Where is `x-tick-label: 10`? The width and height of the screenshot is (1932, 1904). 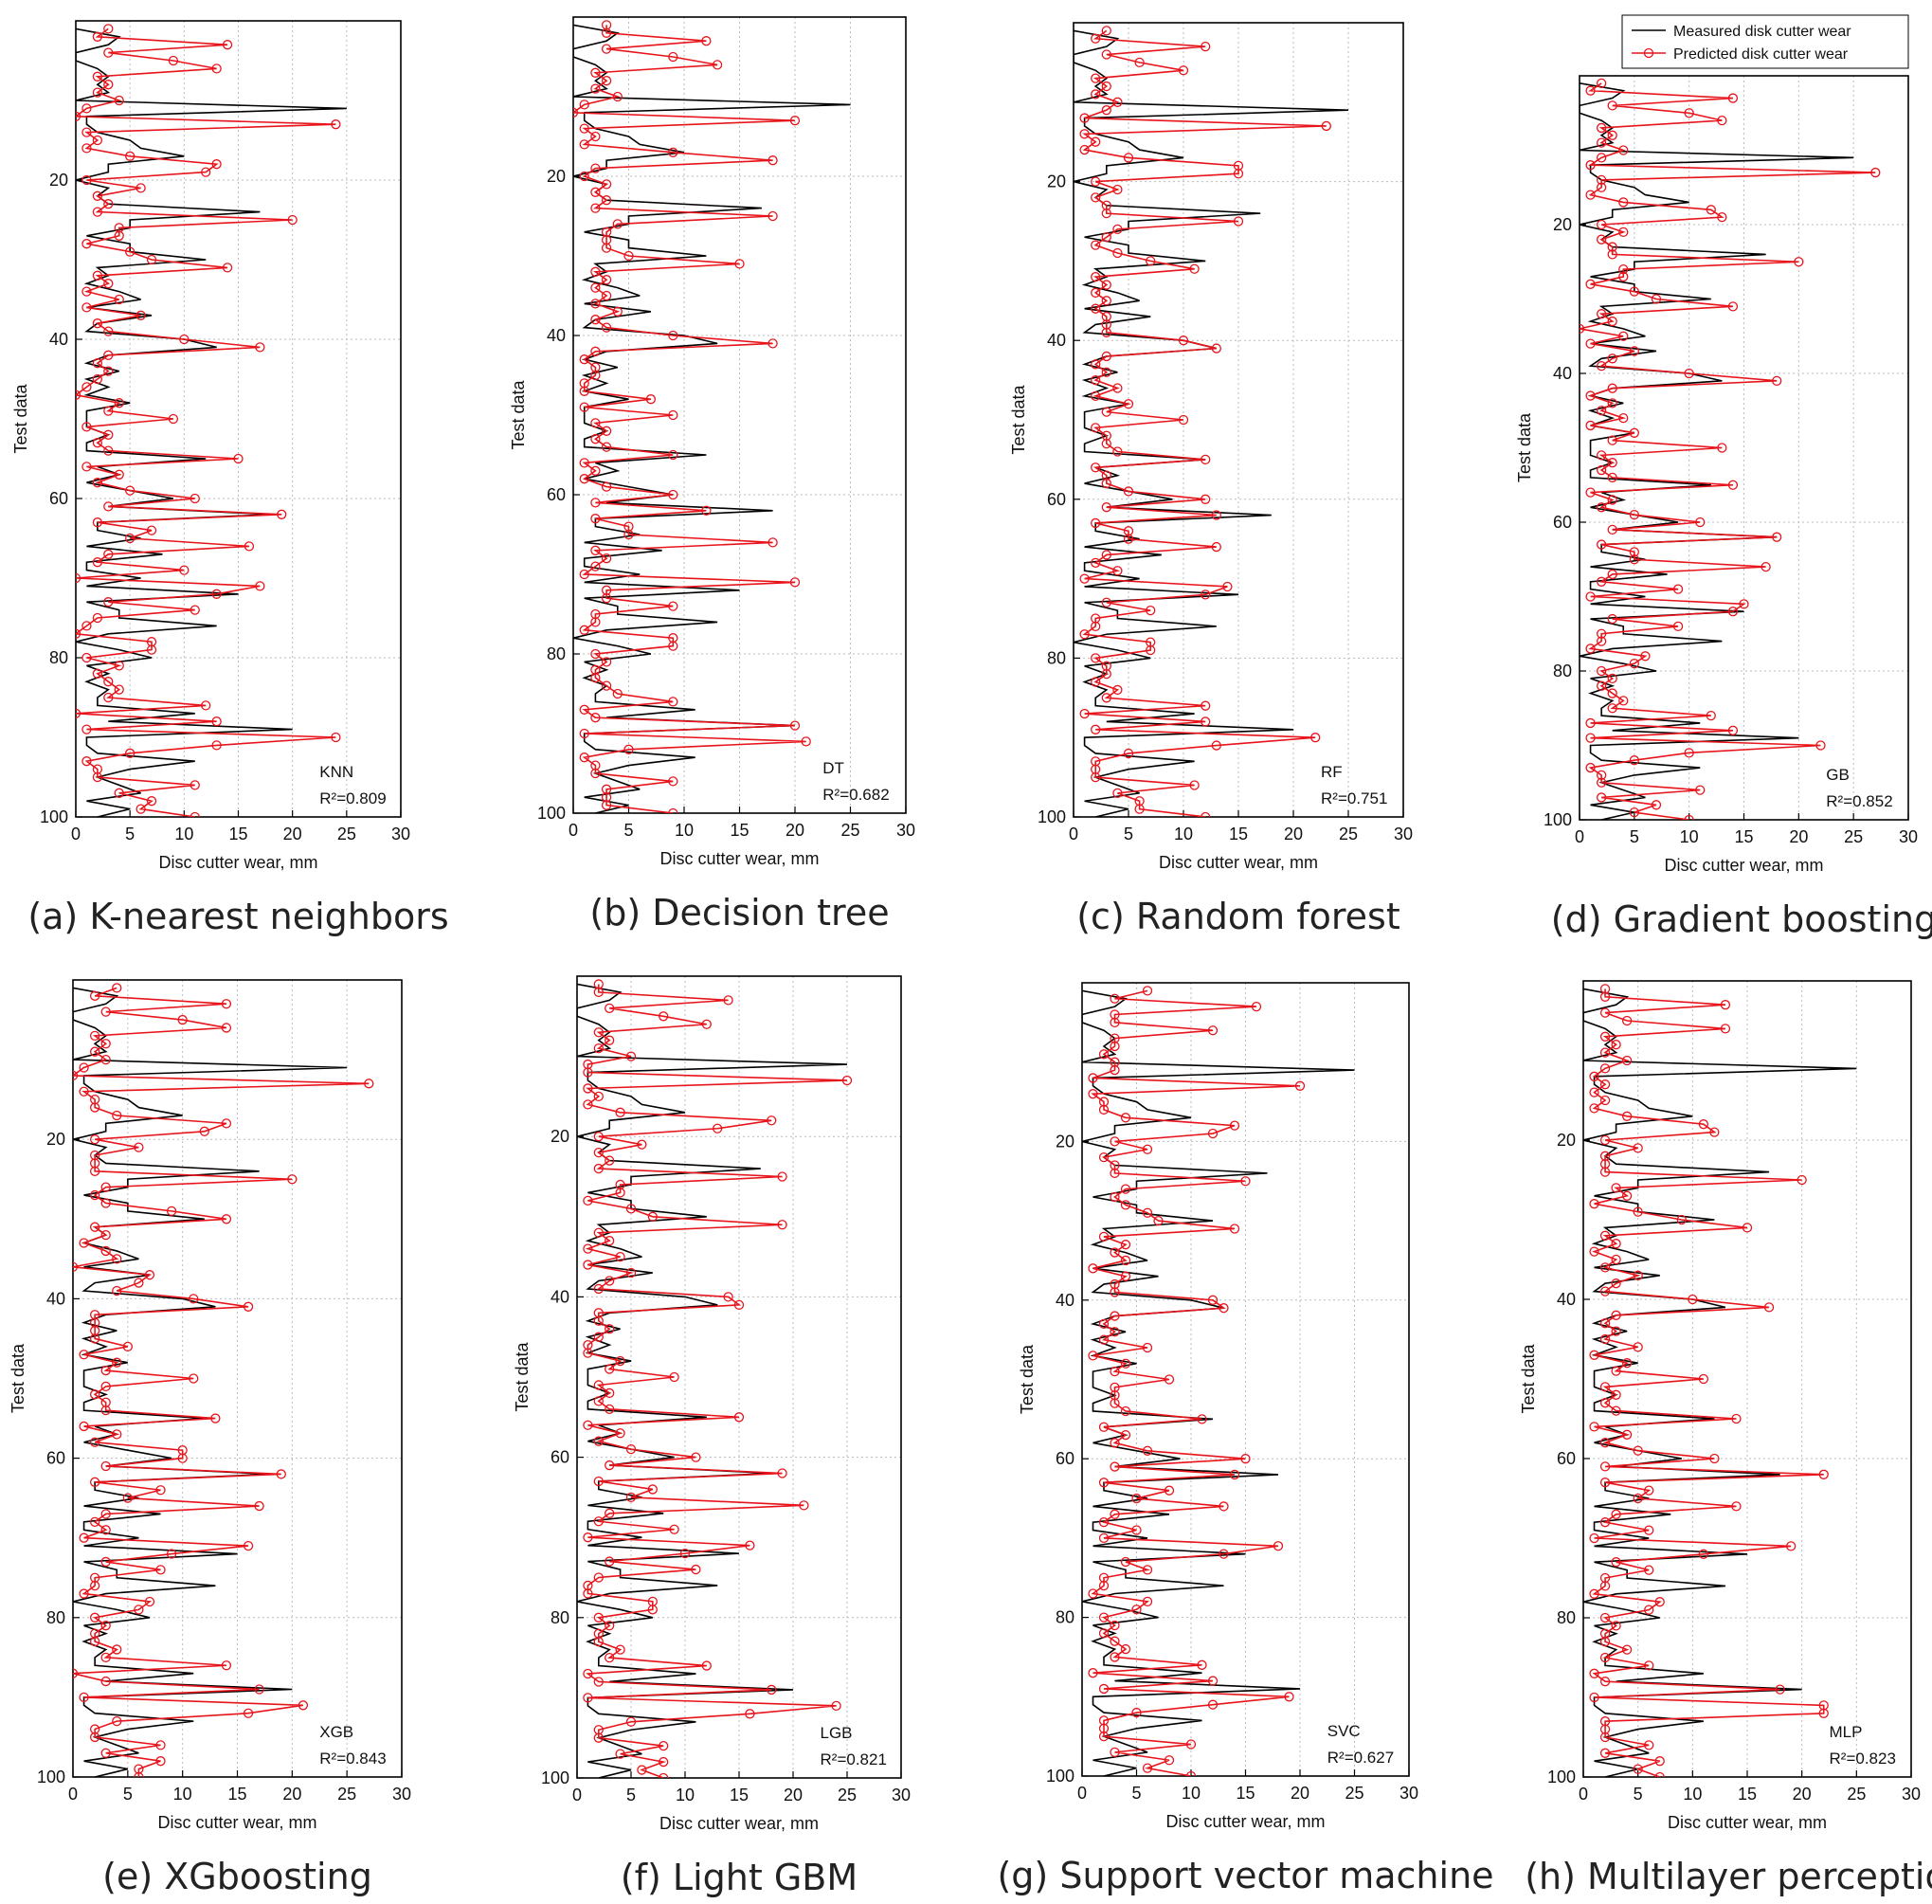
x-tick-label: 10 is located at coordinates (684, 830).